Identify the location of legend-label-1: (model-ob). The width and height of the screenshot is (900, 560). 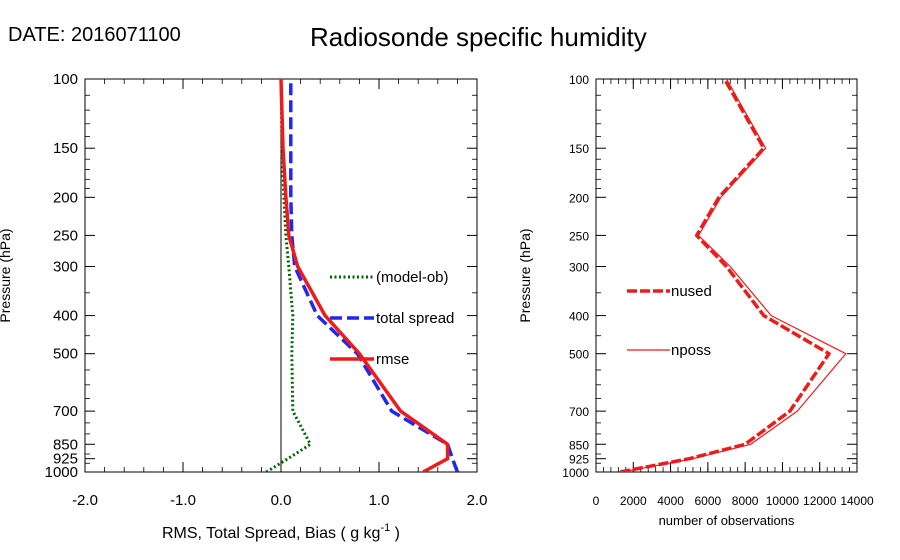
(412, 277).